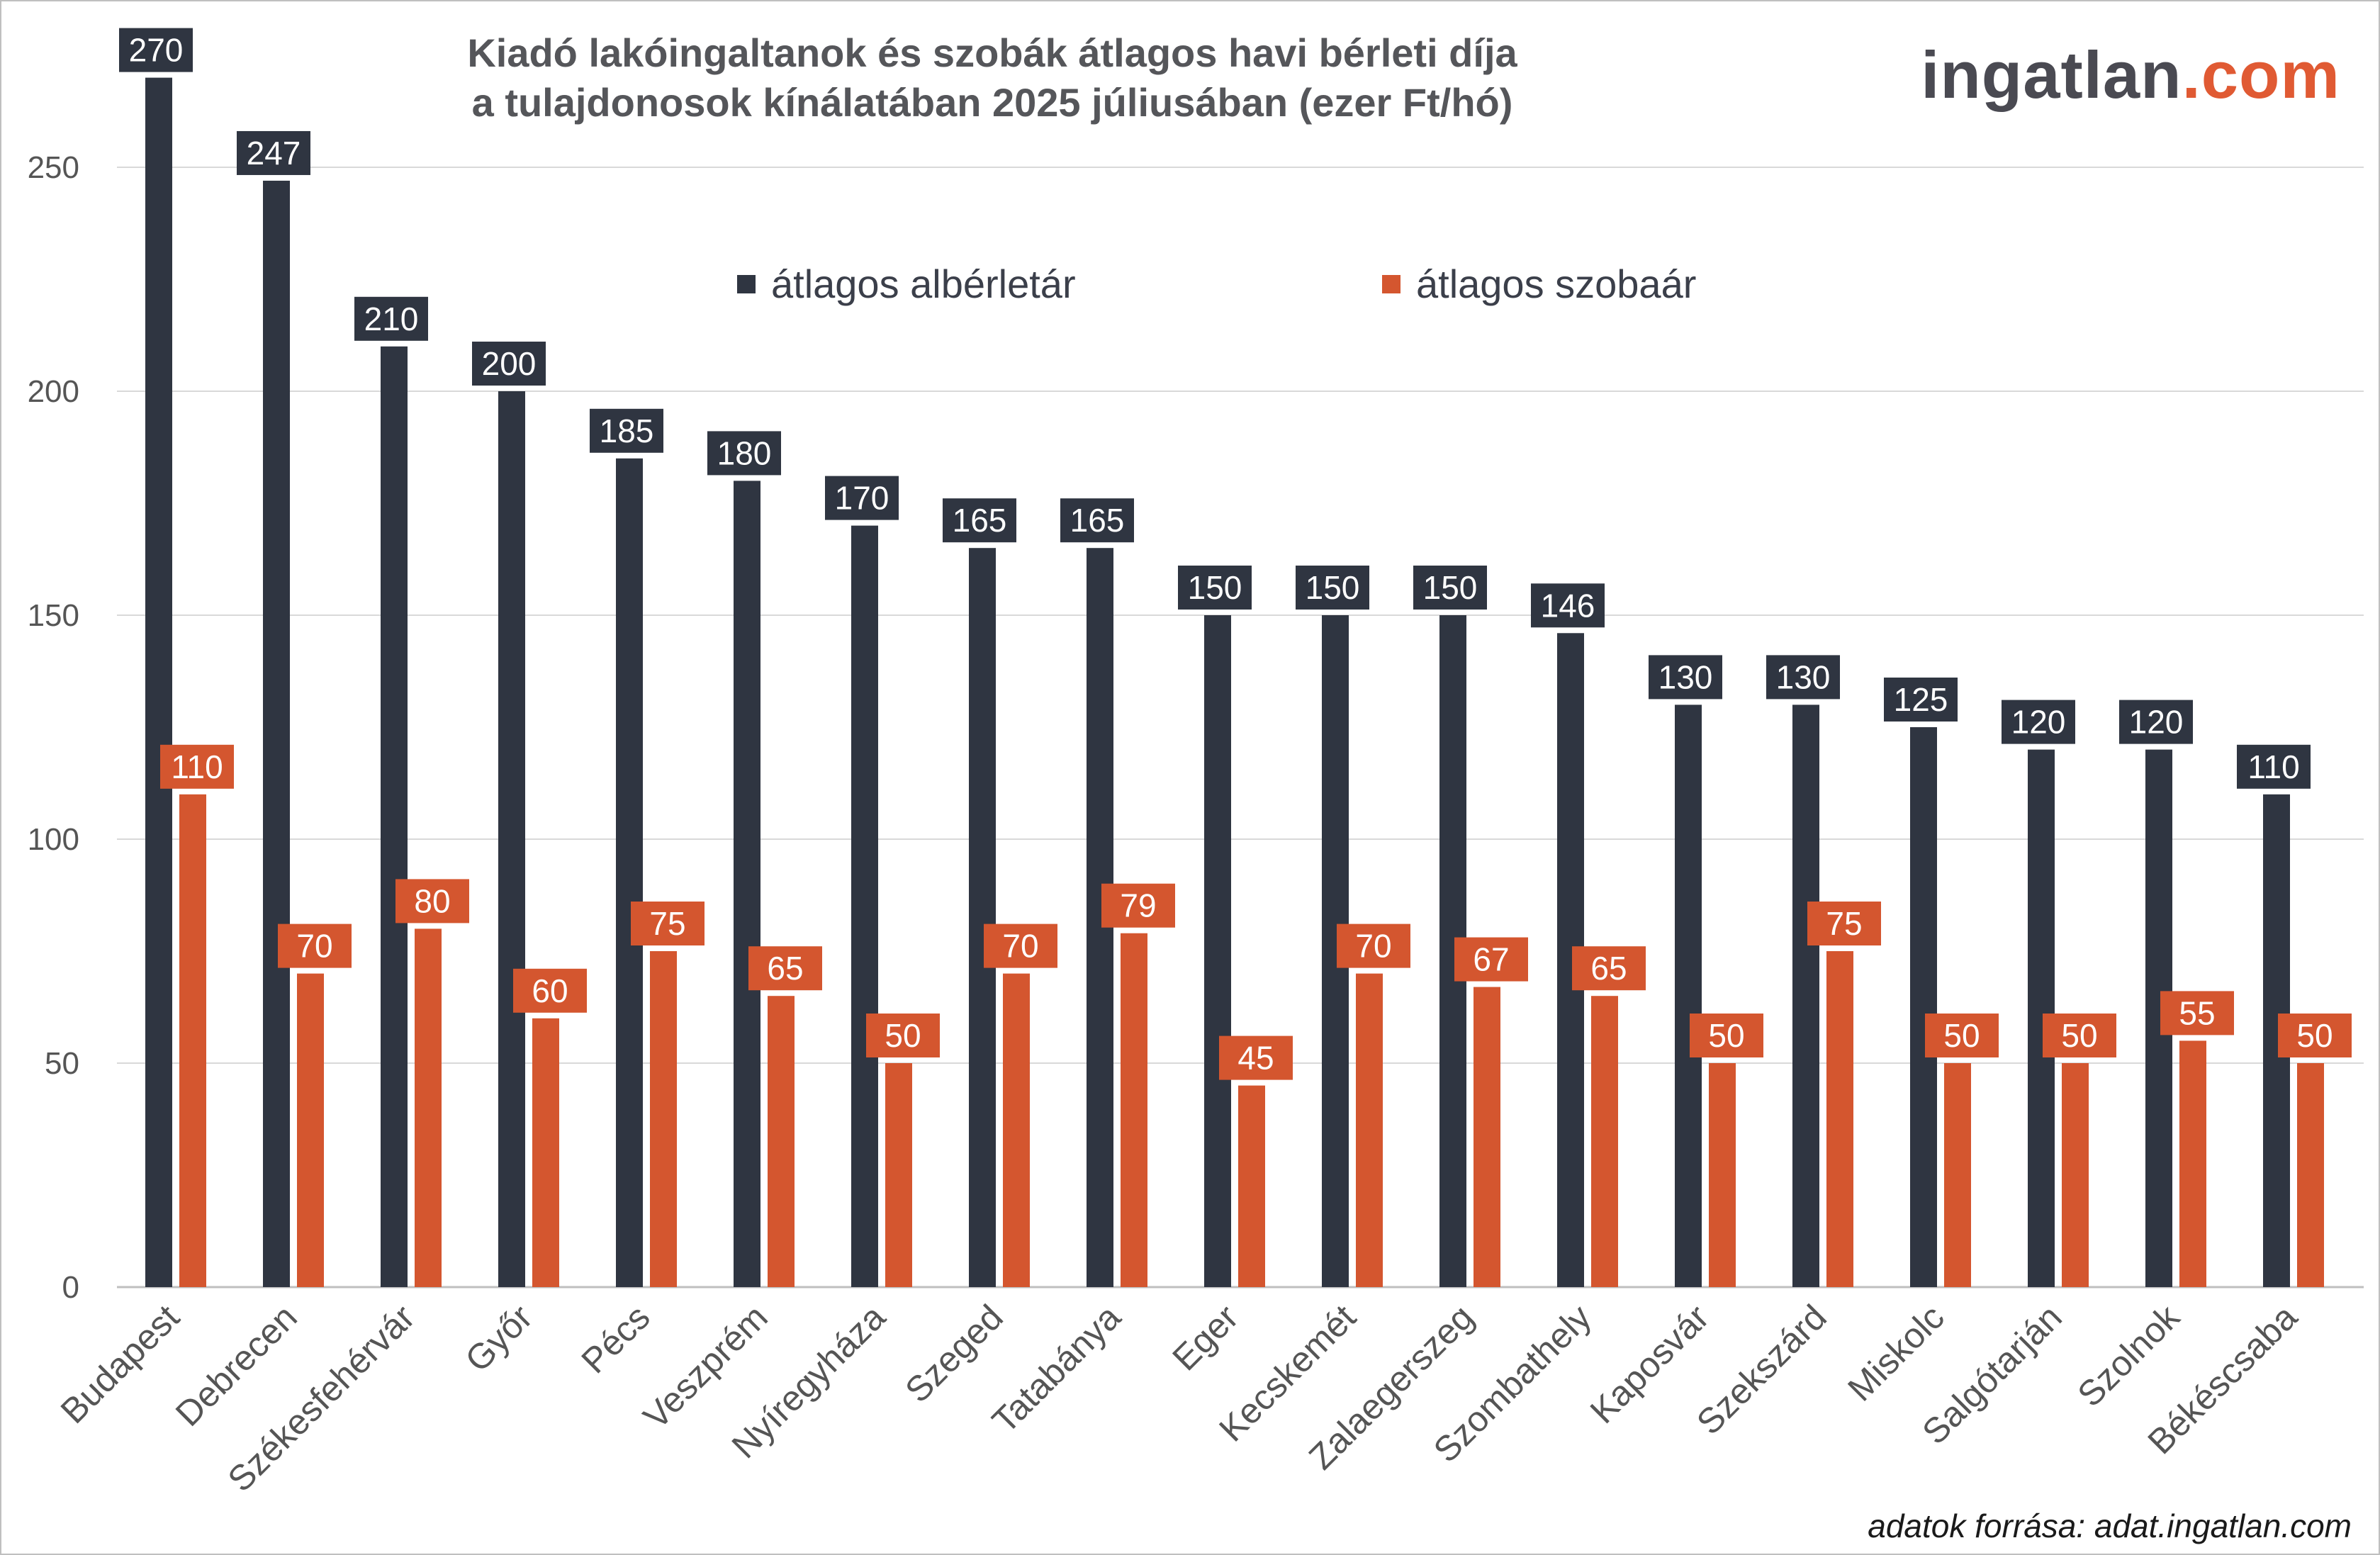  What do you see at coordinates (1568, 605) in the screenshot?
I see `data-label-rent-text: 146` at bounding box center [1568, 605].